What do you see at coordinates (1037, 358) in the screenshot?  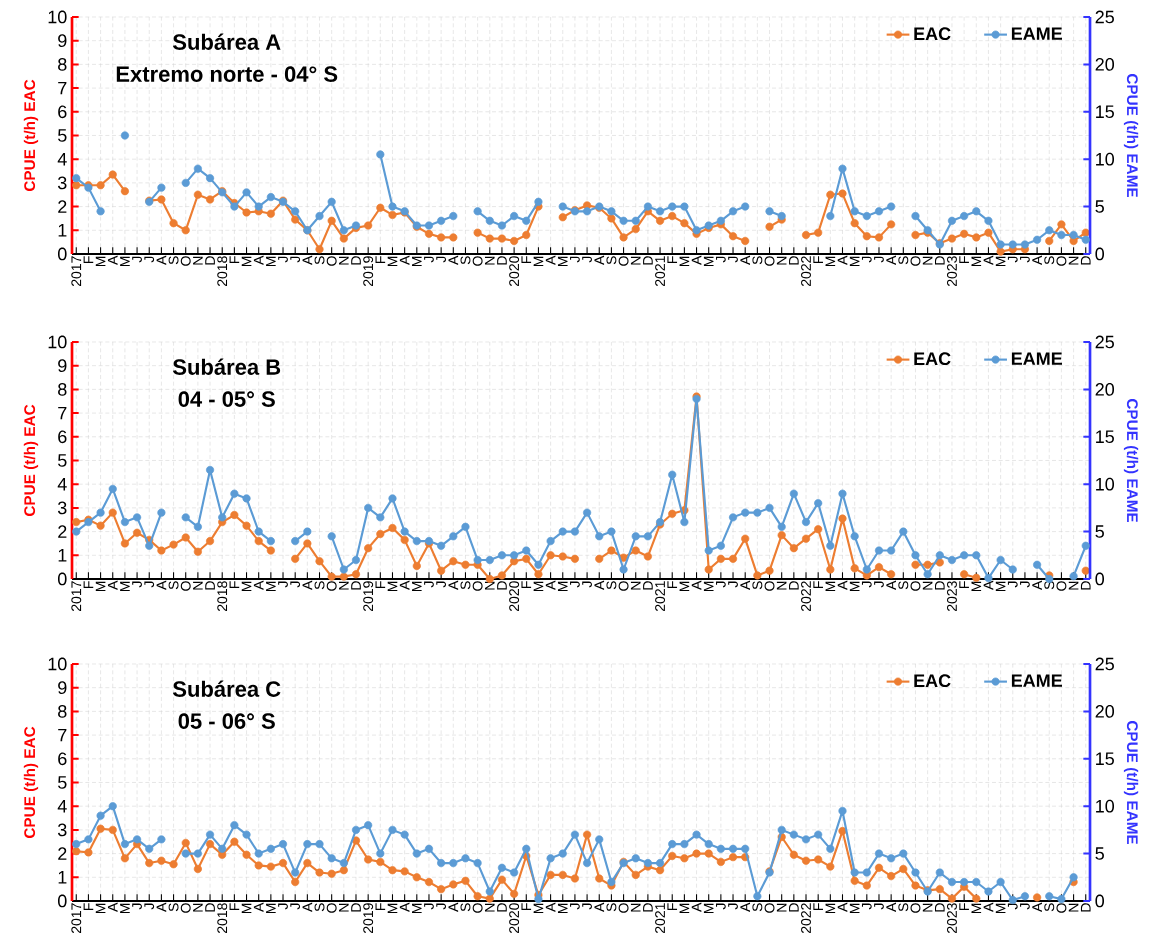 I see `legend-label: EAME` at bounding box center [1037, 358].